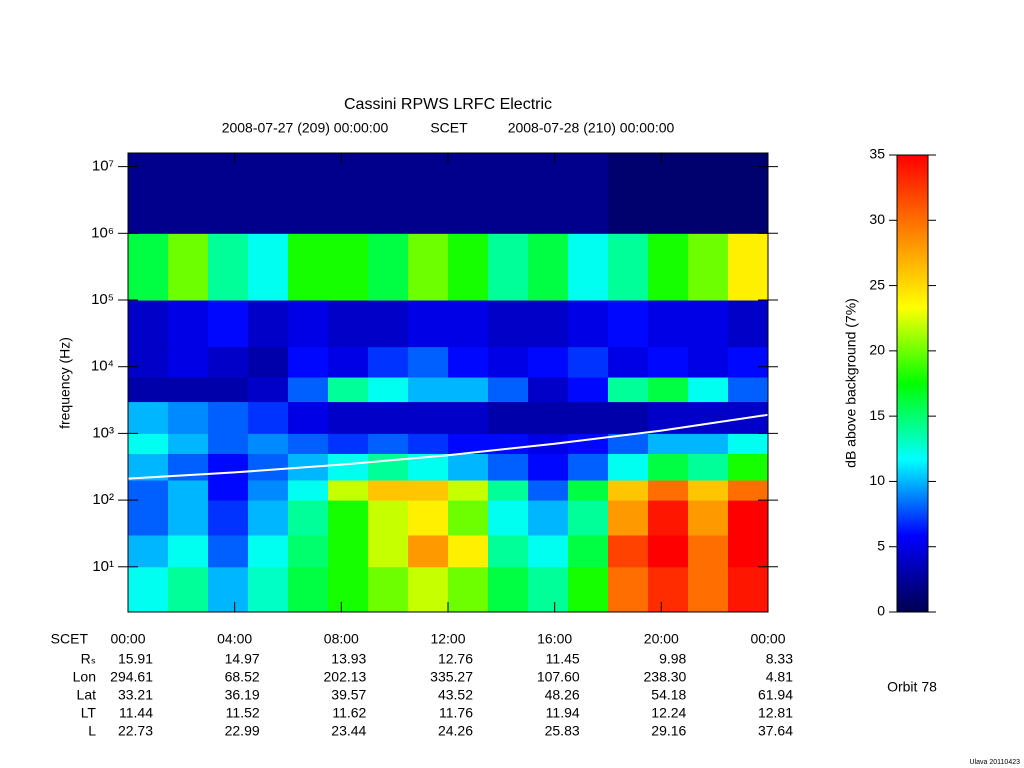 The image size is (1024, 768). I want to click on subtitle-end: 2008-07-28 (210) 00:00:00, so click(591, 128).